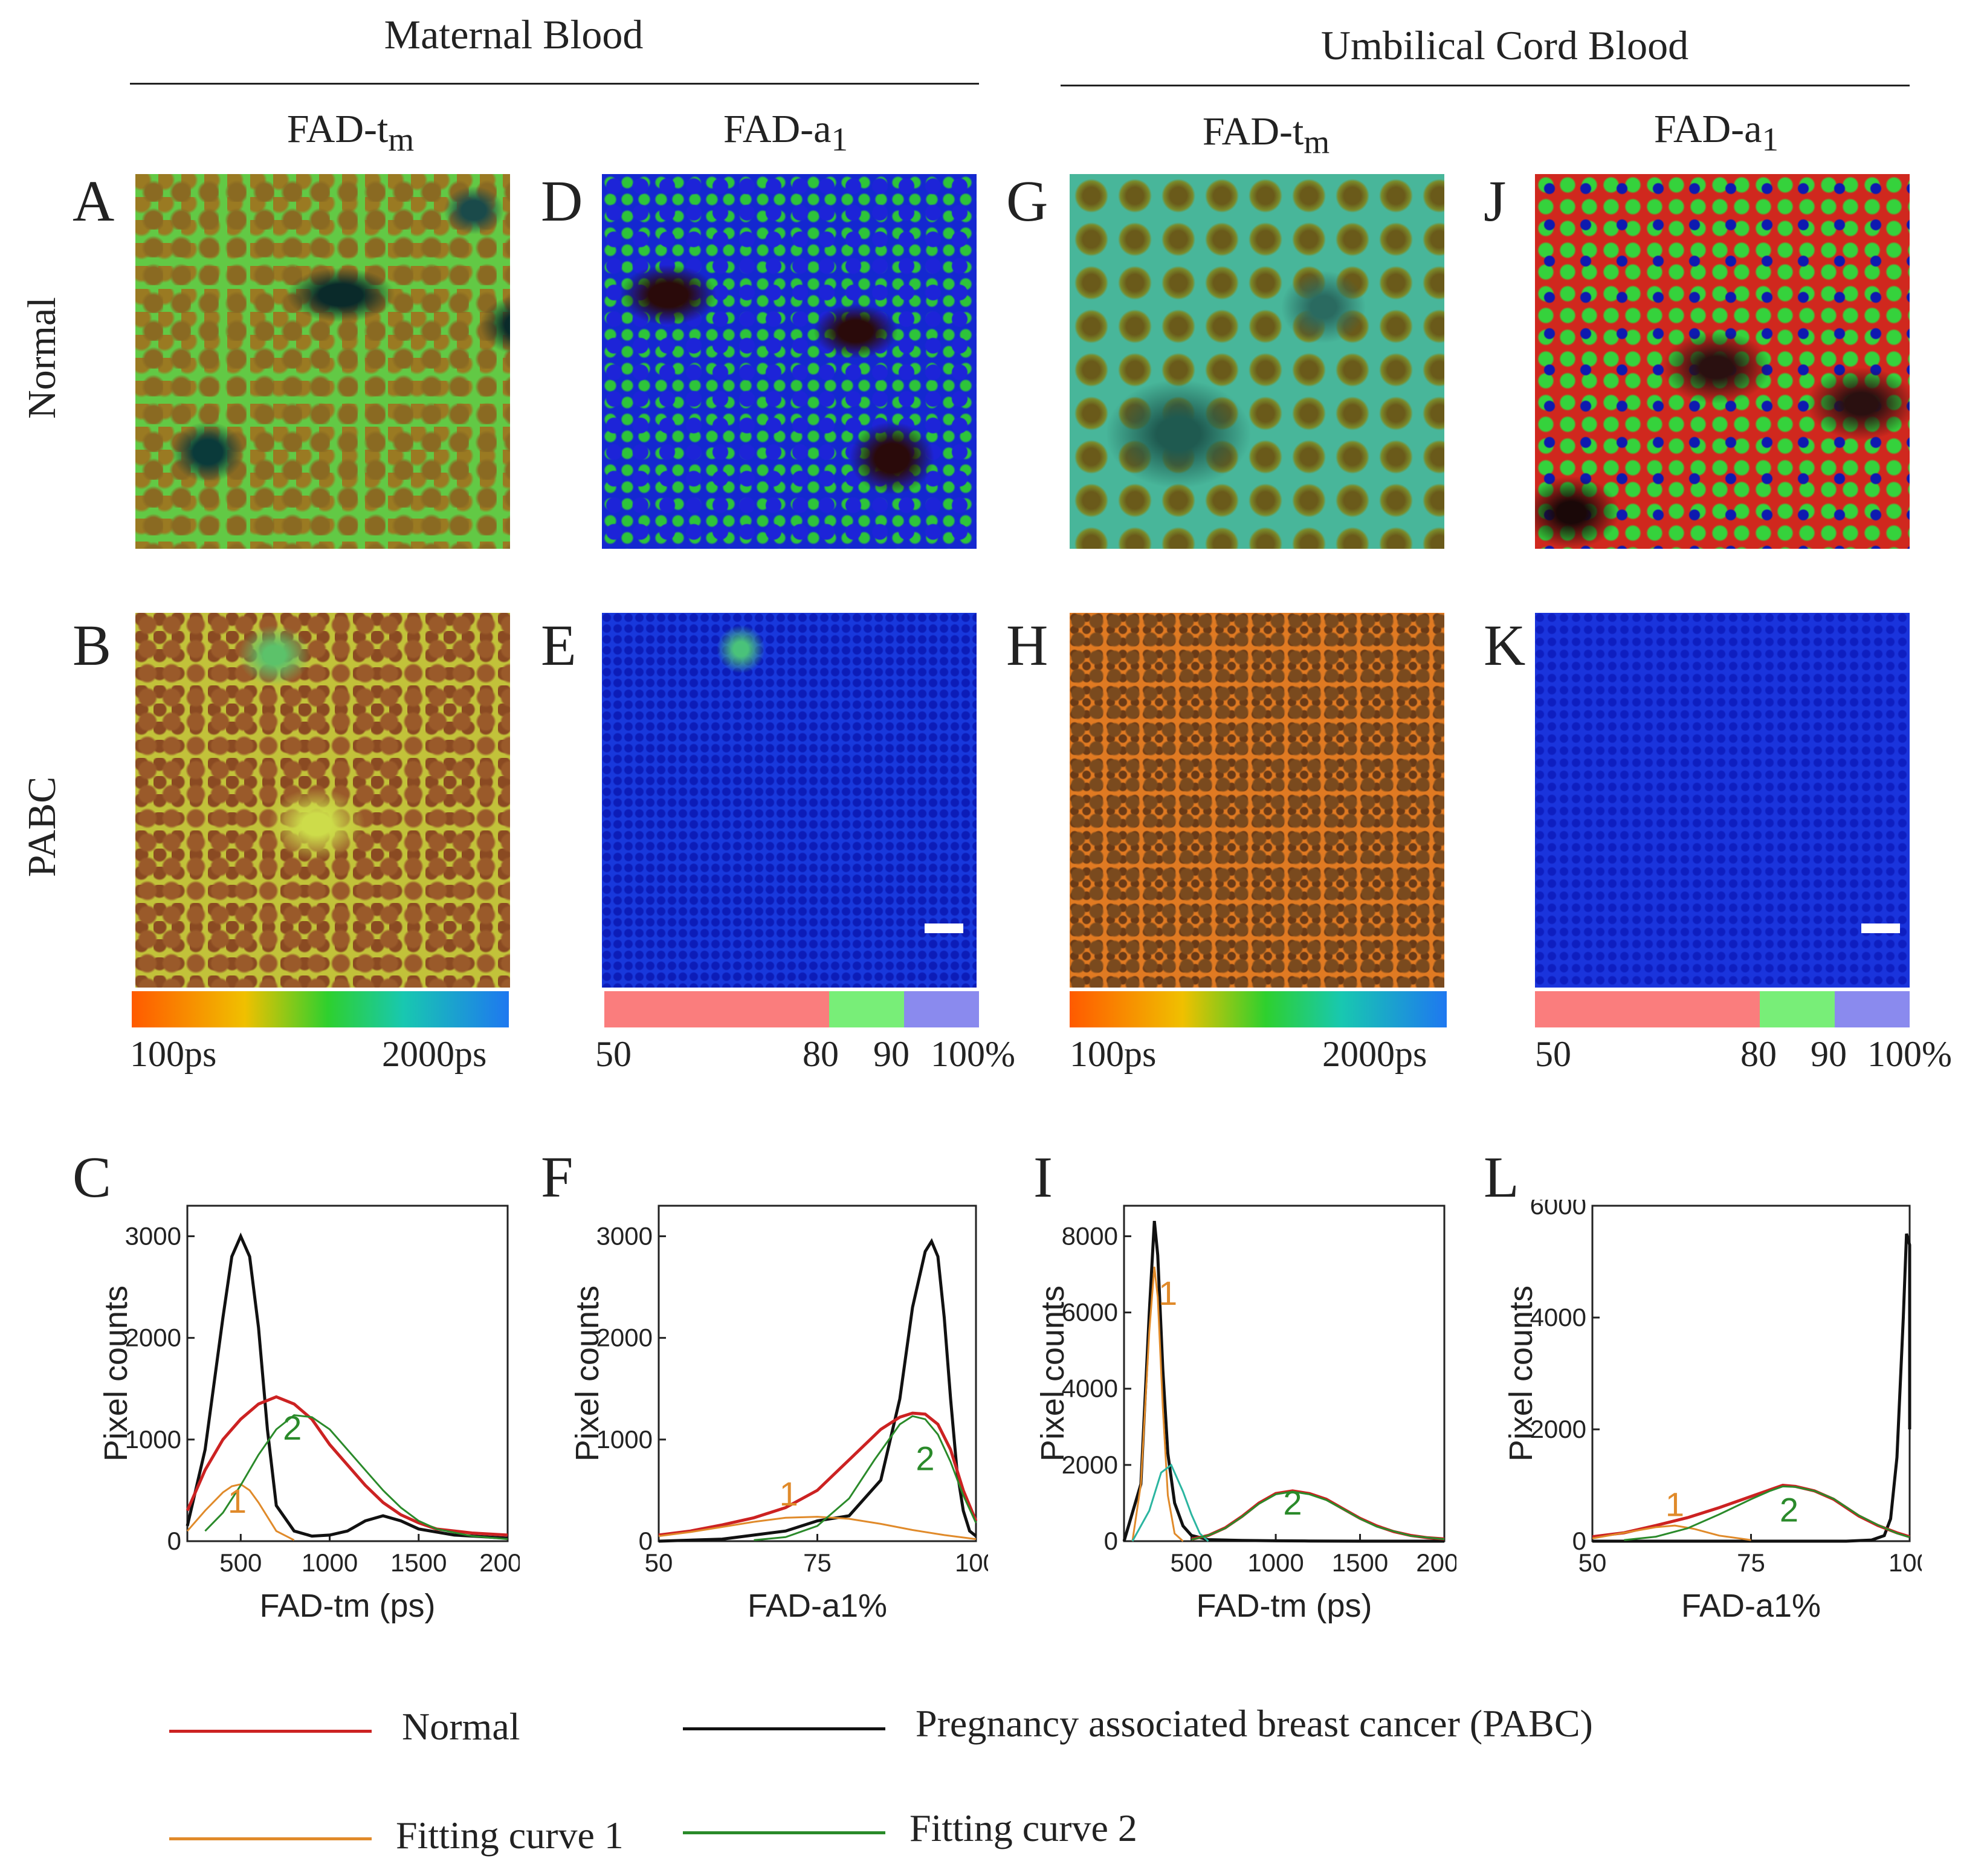 The width and height of the screenshot is (1987, 1876). I want to click on colorbar-label-50-umbilical: 50, so click(1553, 1054).